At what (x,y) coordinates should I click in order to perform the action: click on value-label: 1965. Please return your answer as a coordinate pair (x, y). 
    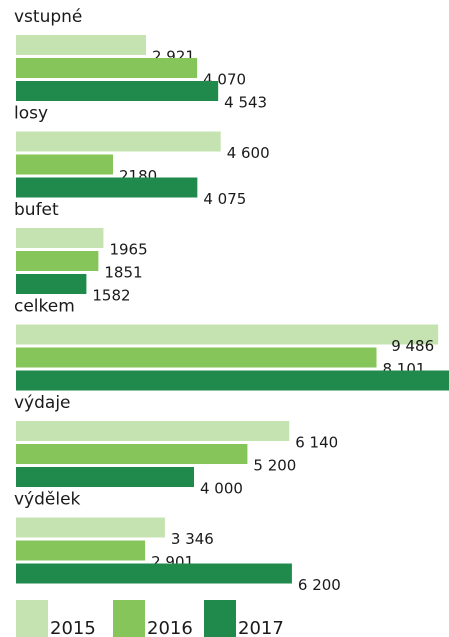
    Looking at the image, I should click on (128, 250).